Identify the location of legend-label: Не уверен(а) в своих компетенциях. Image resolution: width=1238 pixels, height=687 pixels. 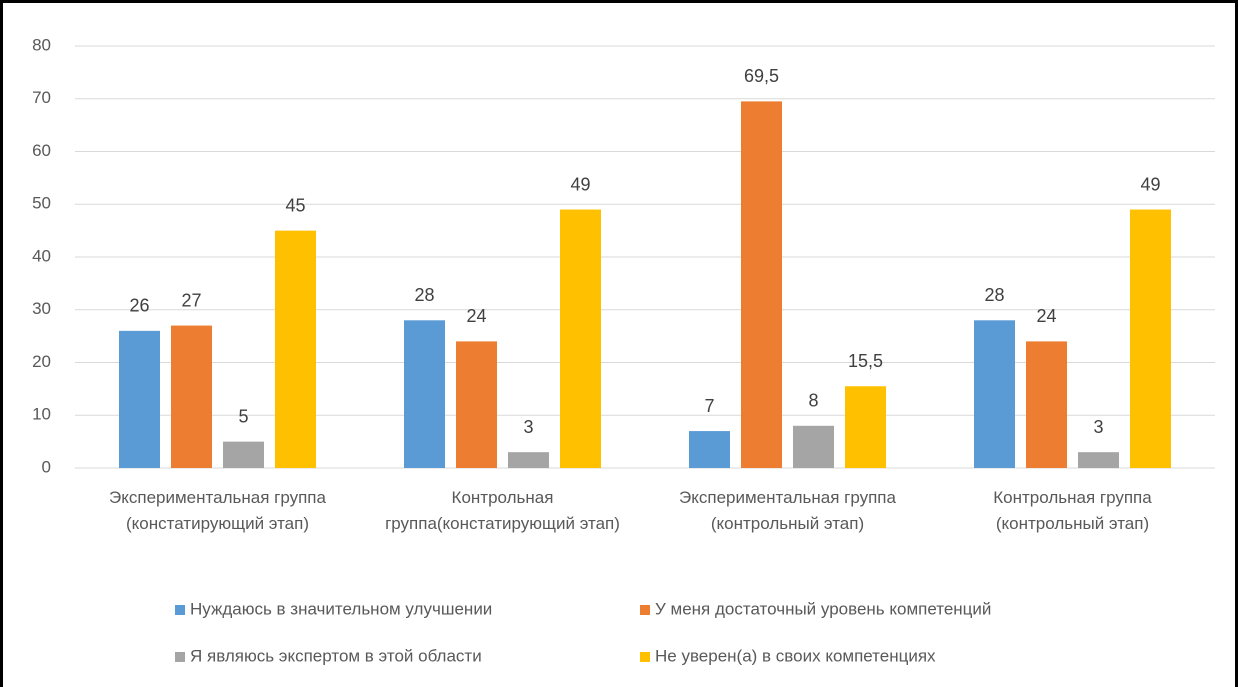
(795, 655).